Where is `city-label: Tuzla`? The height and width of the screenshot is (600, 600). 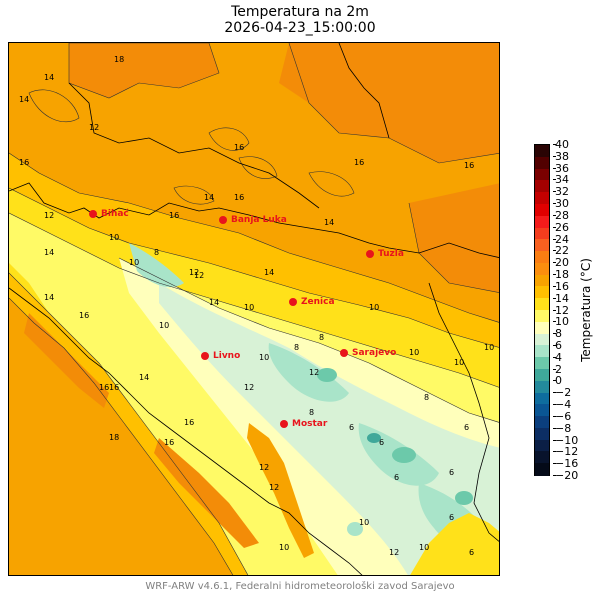 city-label: Tuzla is located at coordinates (391, 254).